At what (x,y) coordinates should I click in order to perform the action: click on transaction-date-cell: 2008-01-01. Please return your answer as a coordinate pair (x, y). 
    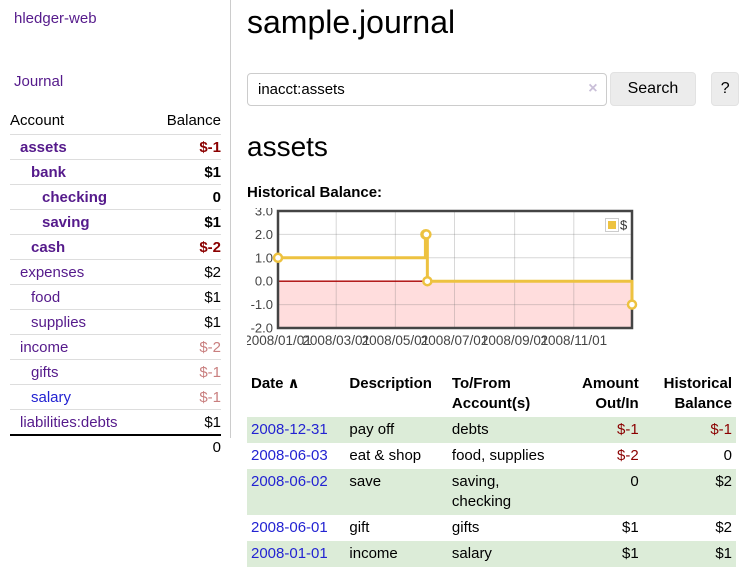
    Looking at the image, I should click on (296, 554).